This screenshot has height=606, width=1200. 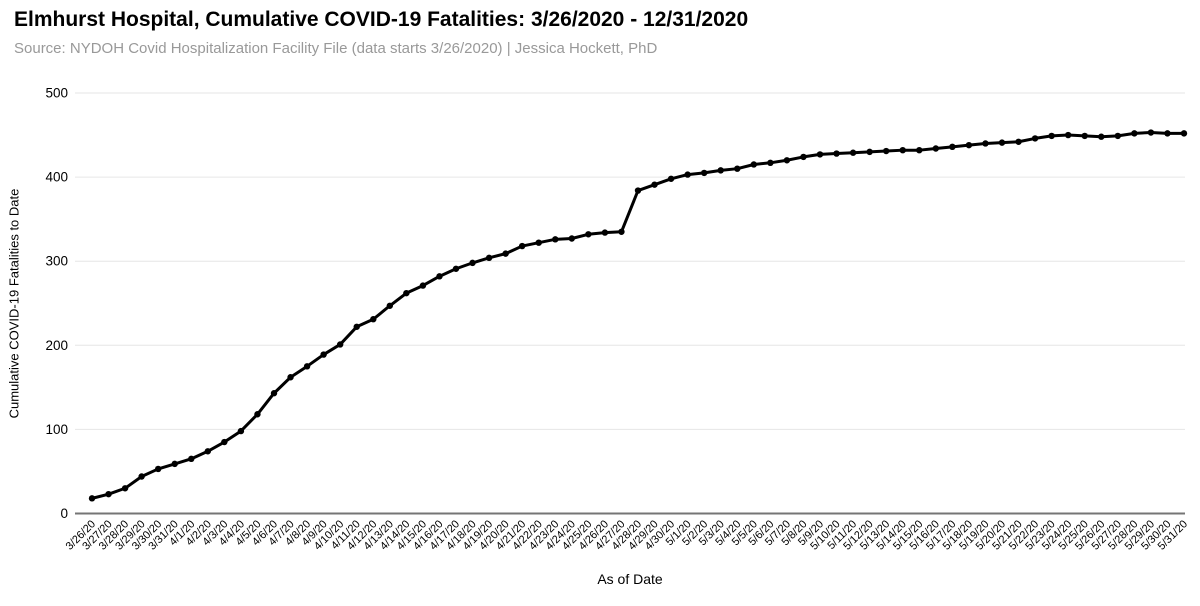 What do you see at coordinates (56, 429) in the screenshot?
I see `y-tick-label: 100` at bounding box center [56, 429].